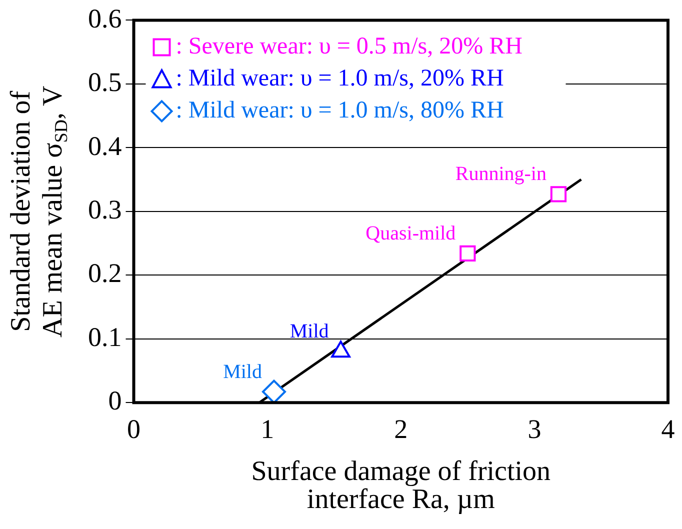 The height and width of the screenshot is (529, 682). Describe the element at coordinates (133, 429) in the screenshot. I see `x-tick-label: 0` at that location.